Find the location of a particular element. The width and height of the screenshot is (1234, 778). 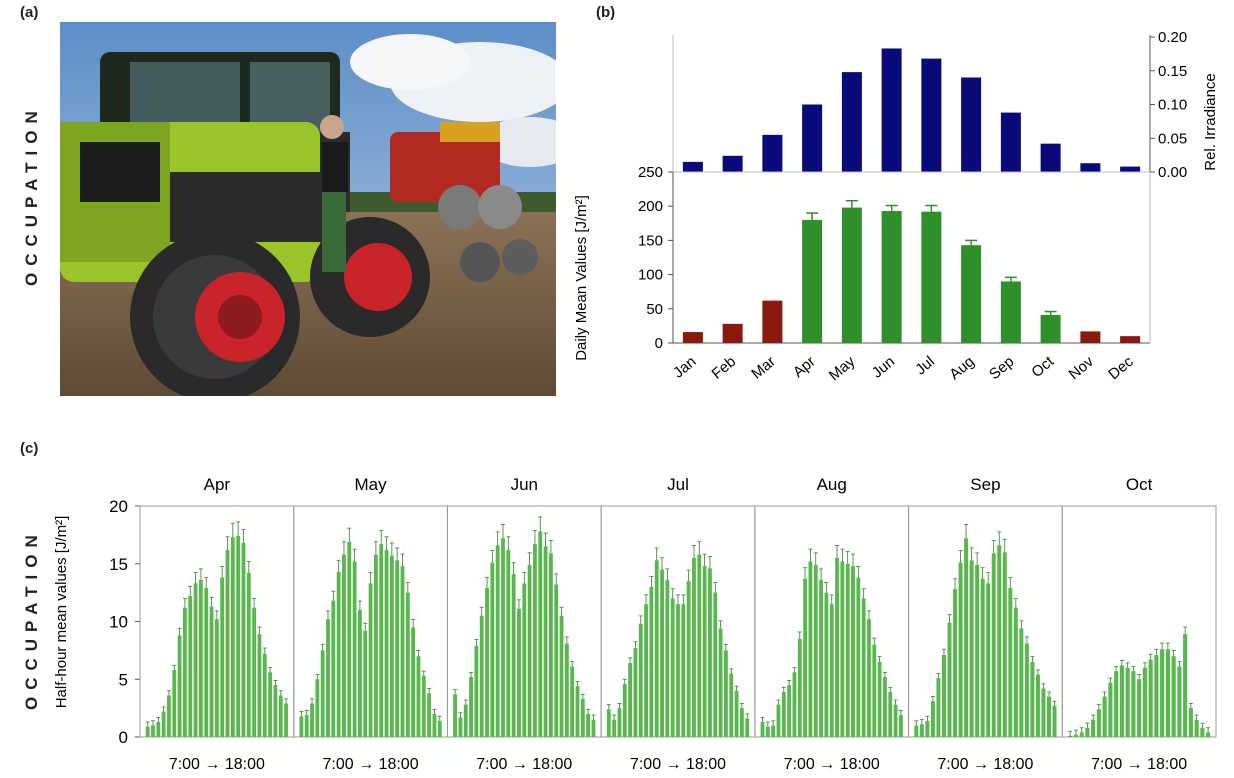

panel-title-aug: Aug is located at coordinates (832, 484).